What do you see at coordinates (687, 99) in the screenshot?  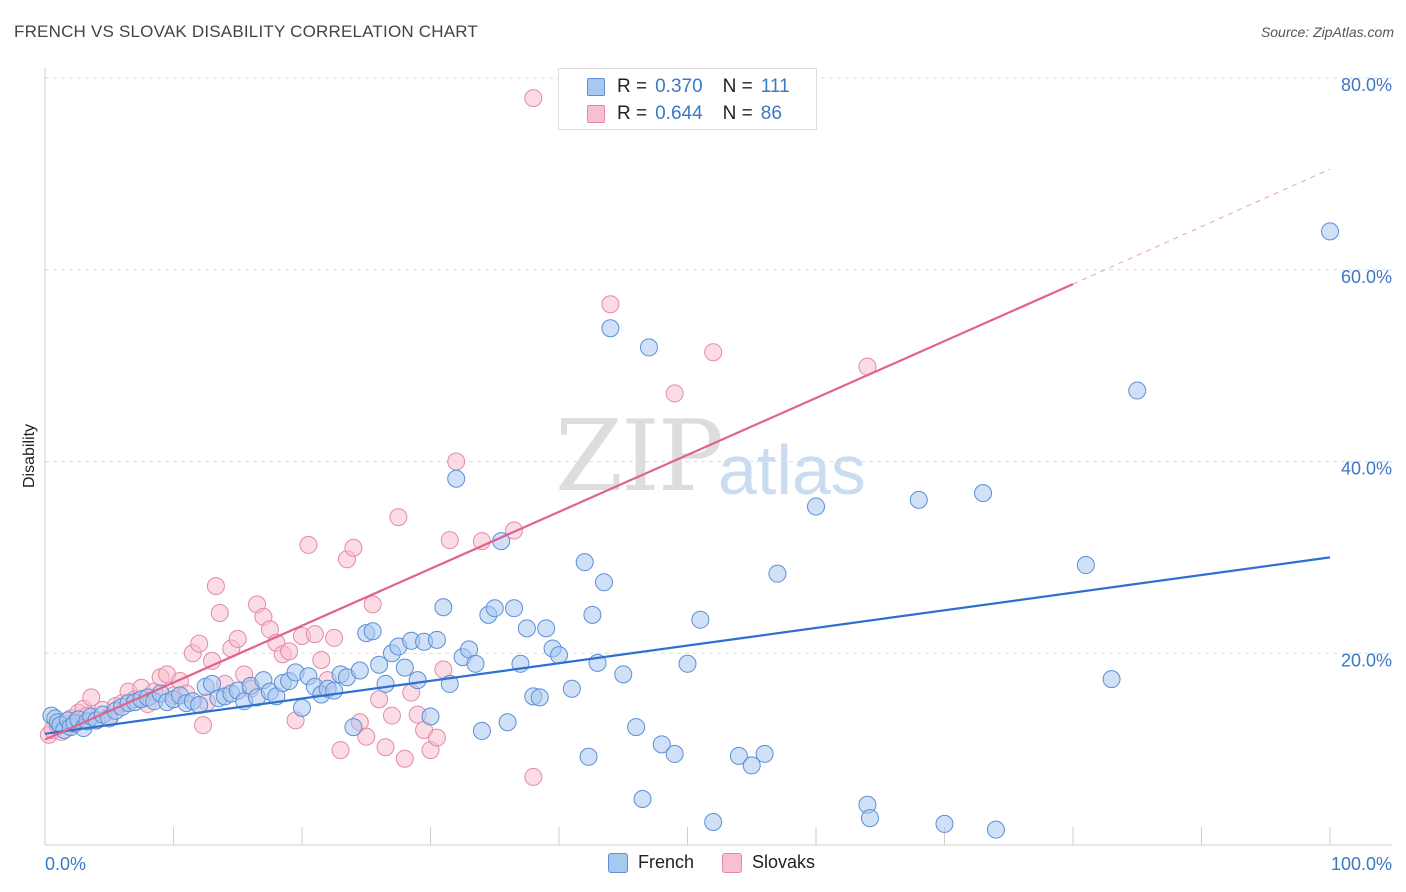 I see `legend-box: R = 0.370 N = 111 R = 0.644 N = 86` at bounding box center [687, 99].